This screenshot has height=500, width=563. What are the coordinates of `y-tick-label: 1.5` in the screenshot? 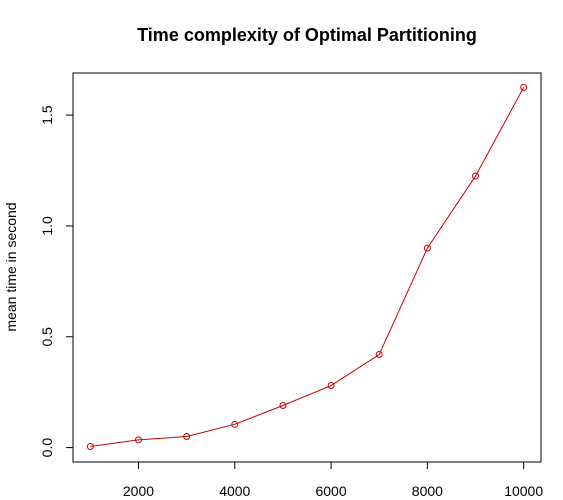 It's located at (47, 115).